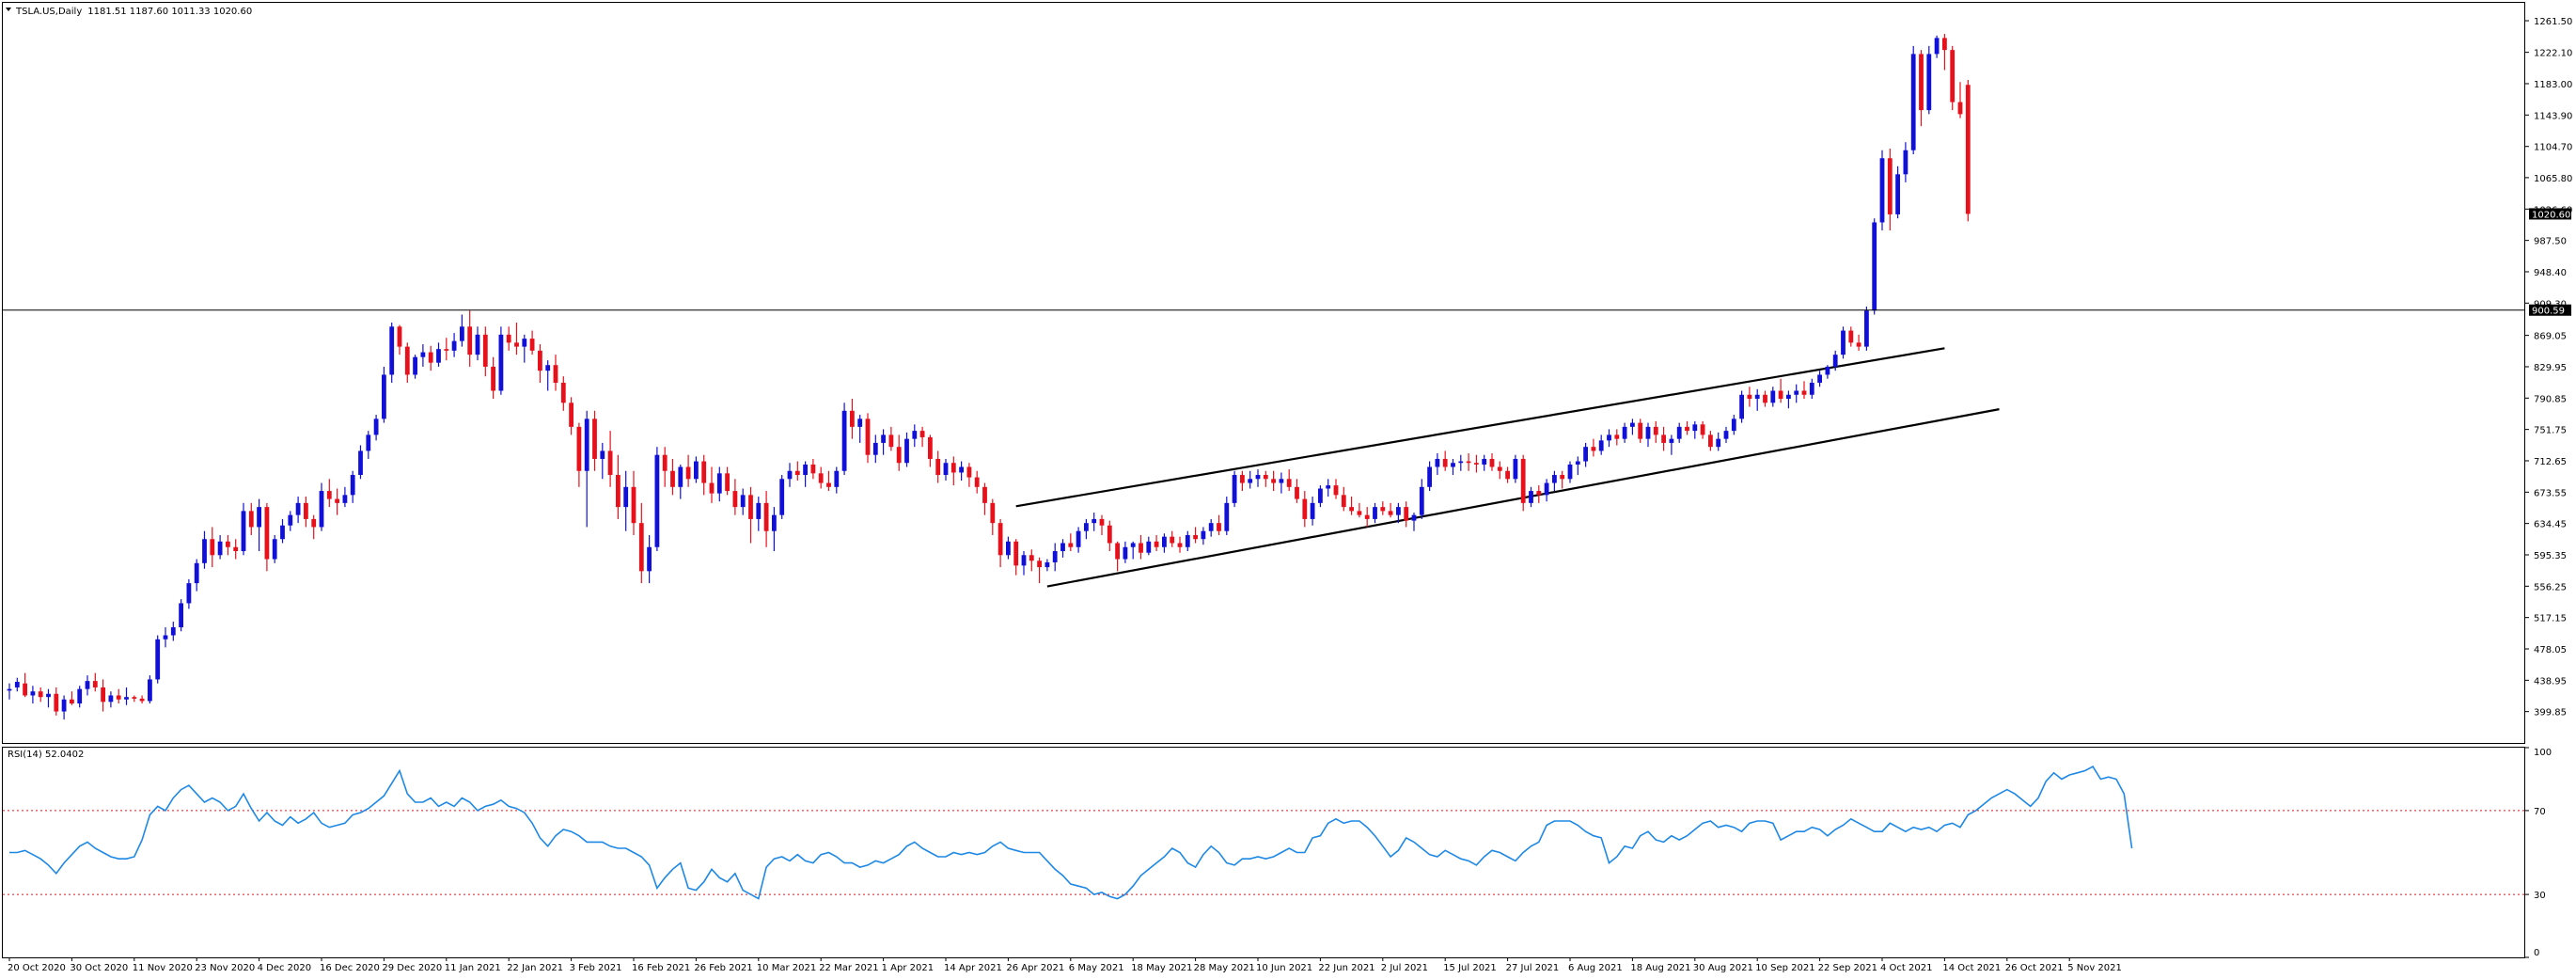 The image size is (2576, 979). Describe the element at coordinates (2551, 713) in the screenshot. I see `price-tick-label: 399.85` at that location.